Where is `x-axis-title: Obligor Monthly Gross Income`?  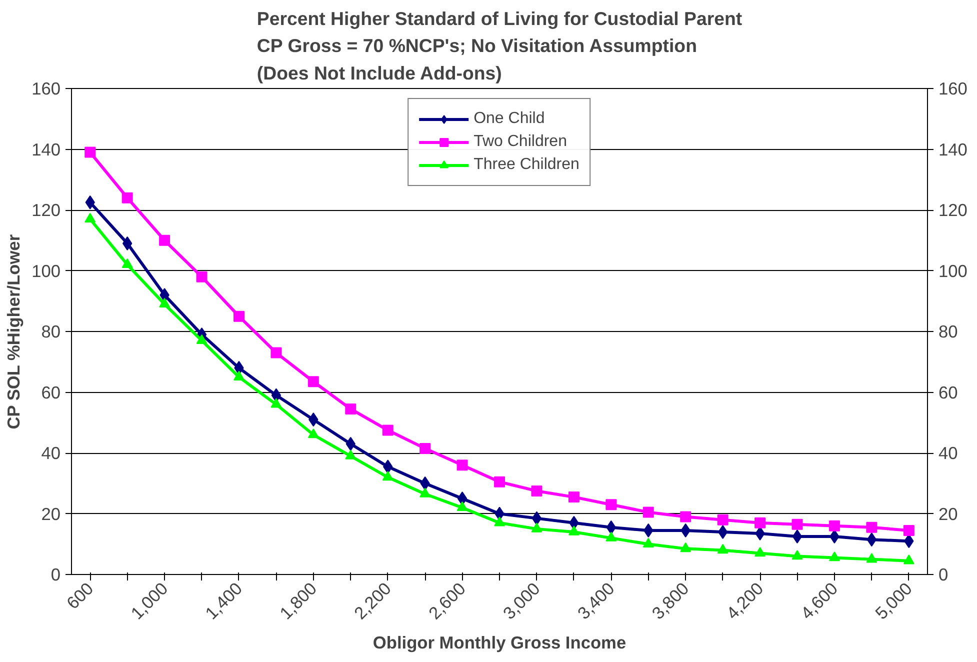
x-axis-title: Obligor Monthly Gross Income is located at coordinates (499, 642).